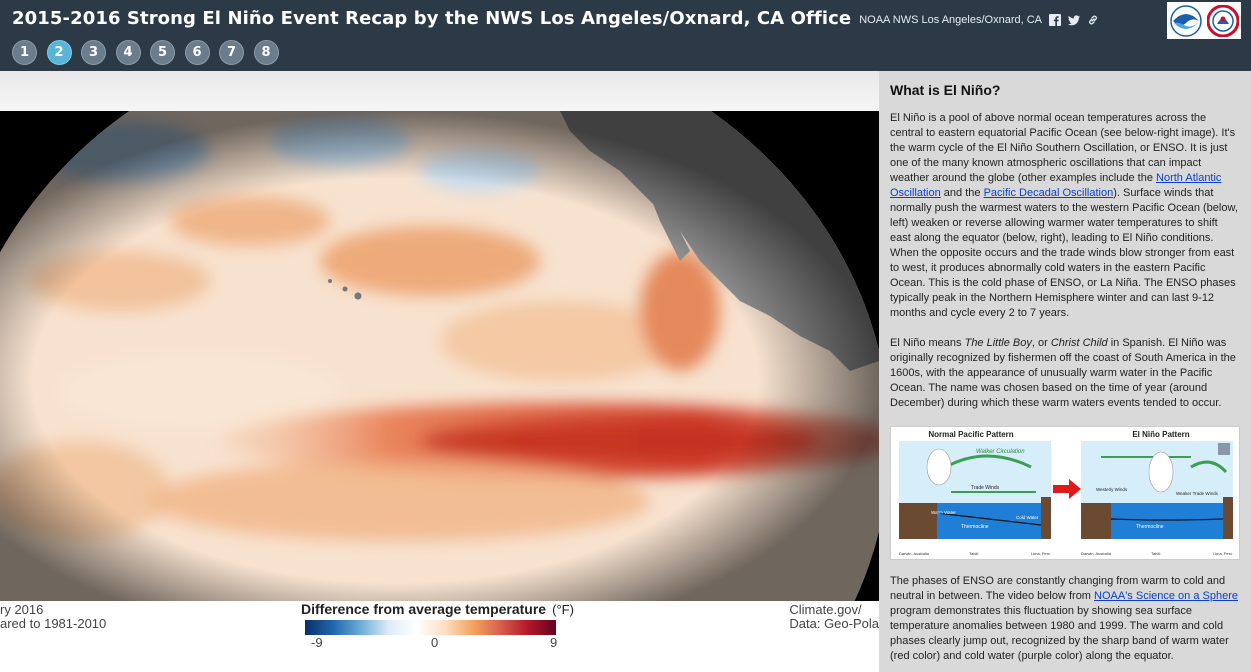 The height and width of the screenshot is (672, 1251). What do you see at coordinates (970, 434) in the screenshot?
I see `diagram-left-title: Normal Pacific Pattern` at bounding box center [970, 434].